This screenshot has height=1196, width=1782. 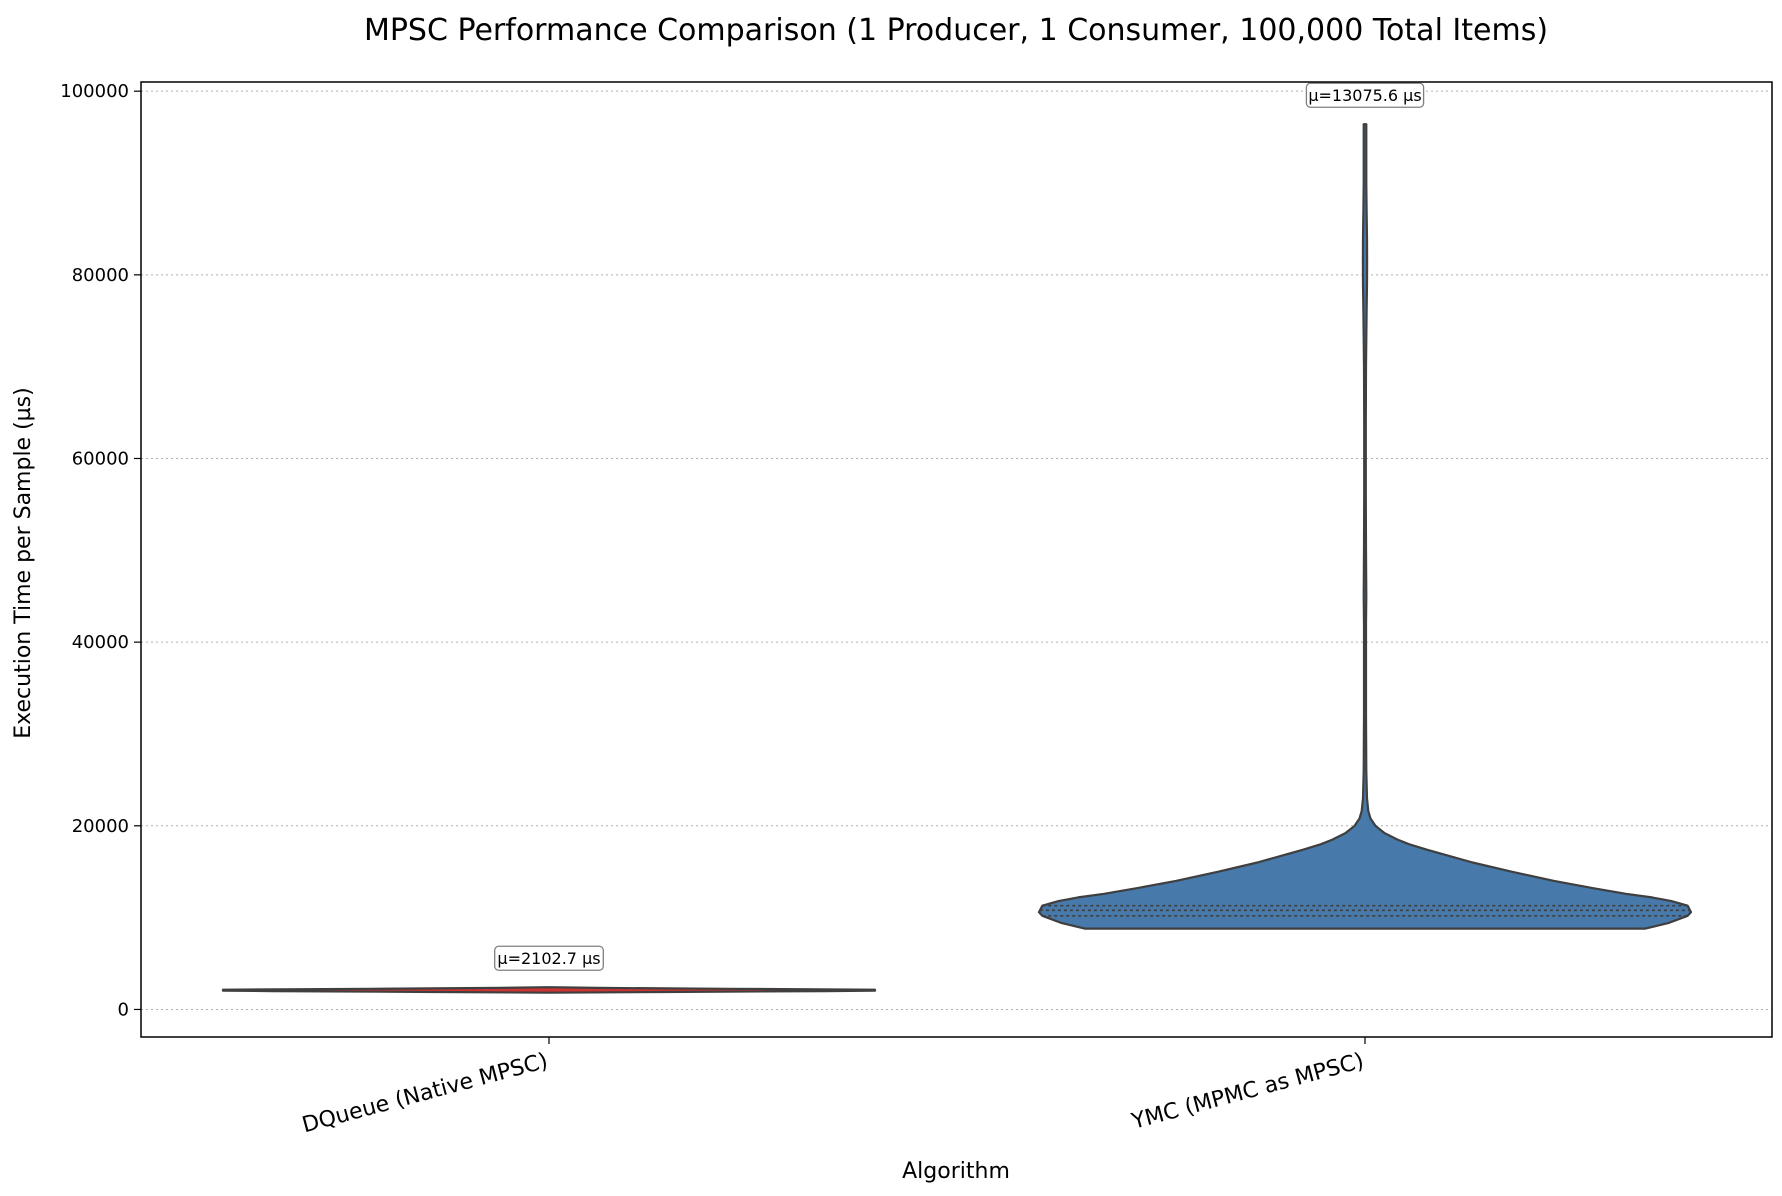 What do you see at coordinates (549, 990) in the screenshot?
I see `violin-body` at bounding box center [549, 990].